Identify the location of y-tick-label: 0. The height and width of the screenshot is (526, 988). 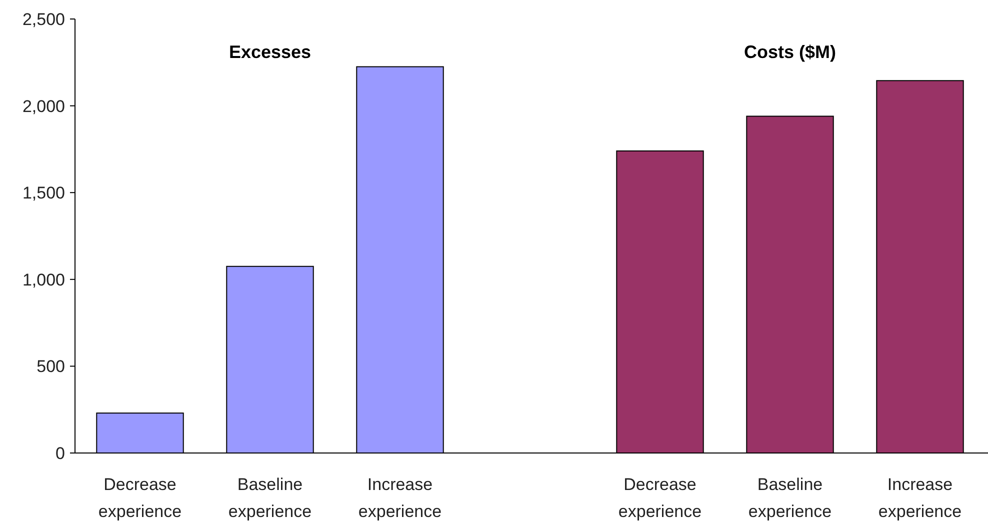
(60, 453).